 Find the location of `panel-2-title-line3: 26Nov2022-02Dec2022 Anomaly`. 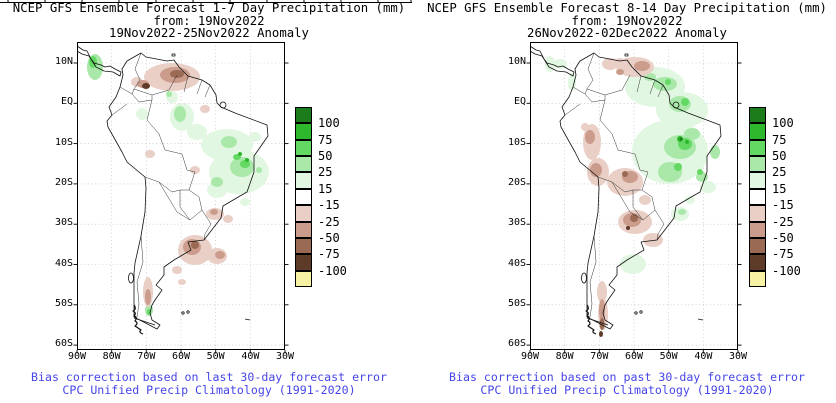

panel-2-title-line3: 26Nov2022-02Dec2022 Anomaly is located at coordinates (627, 33).